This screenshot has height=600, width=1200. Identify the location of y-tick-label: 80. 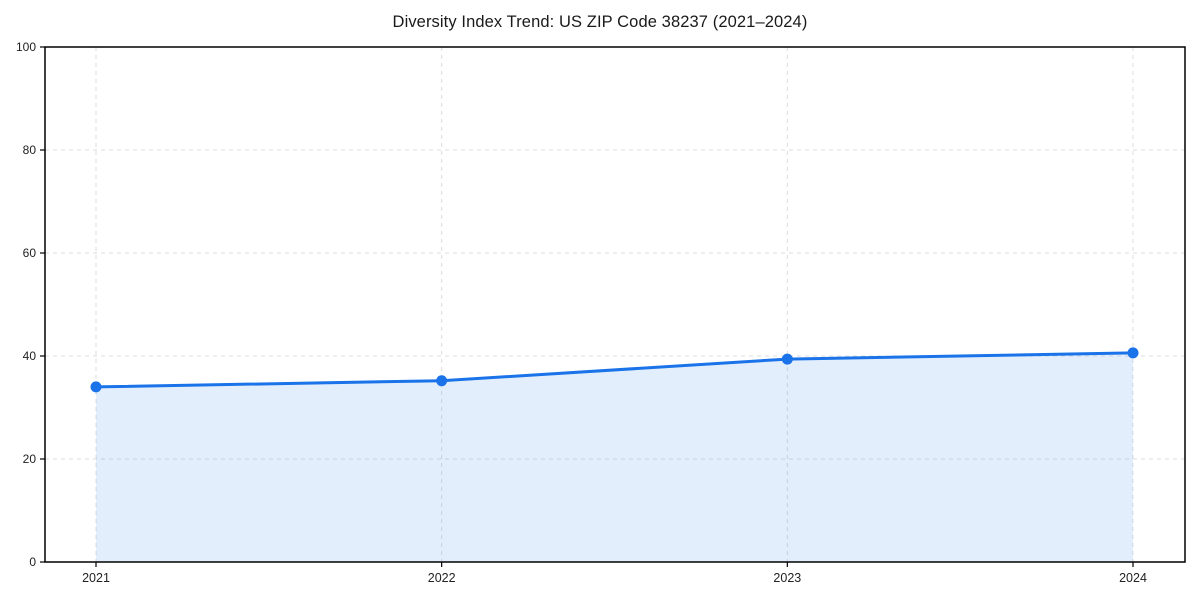
(30, 150).